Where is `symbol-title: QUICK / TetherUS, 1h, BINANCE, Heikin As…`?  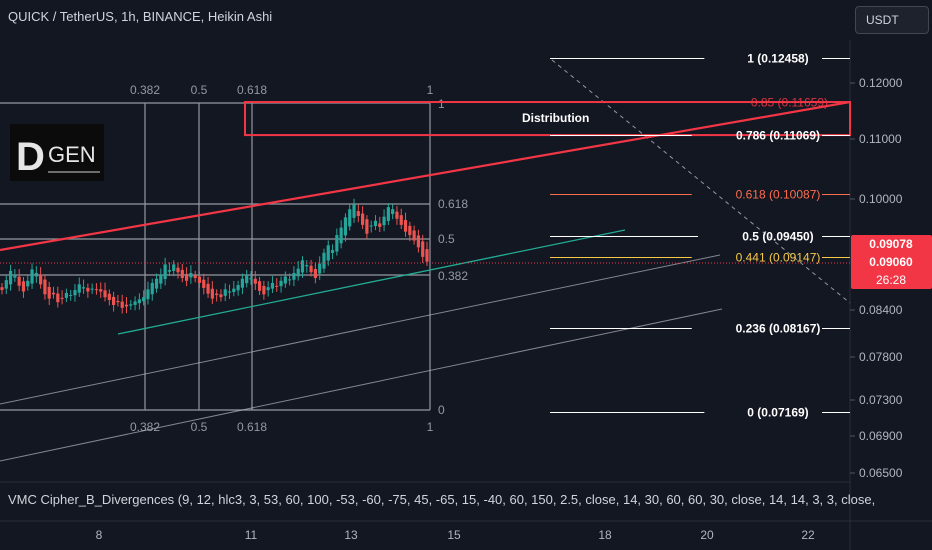 symbol-title: QUICK / TetherUS, 1h, BINANCE, Heikin As… is located at coordinates (140, 16).